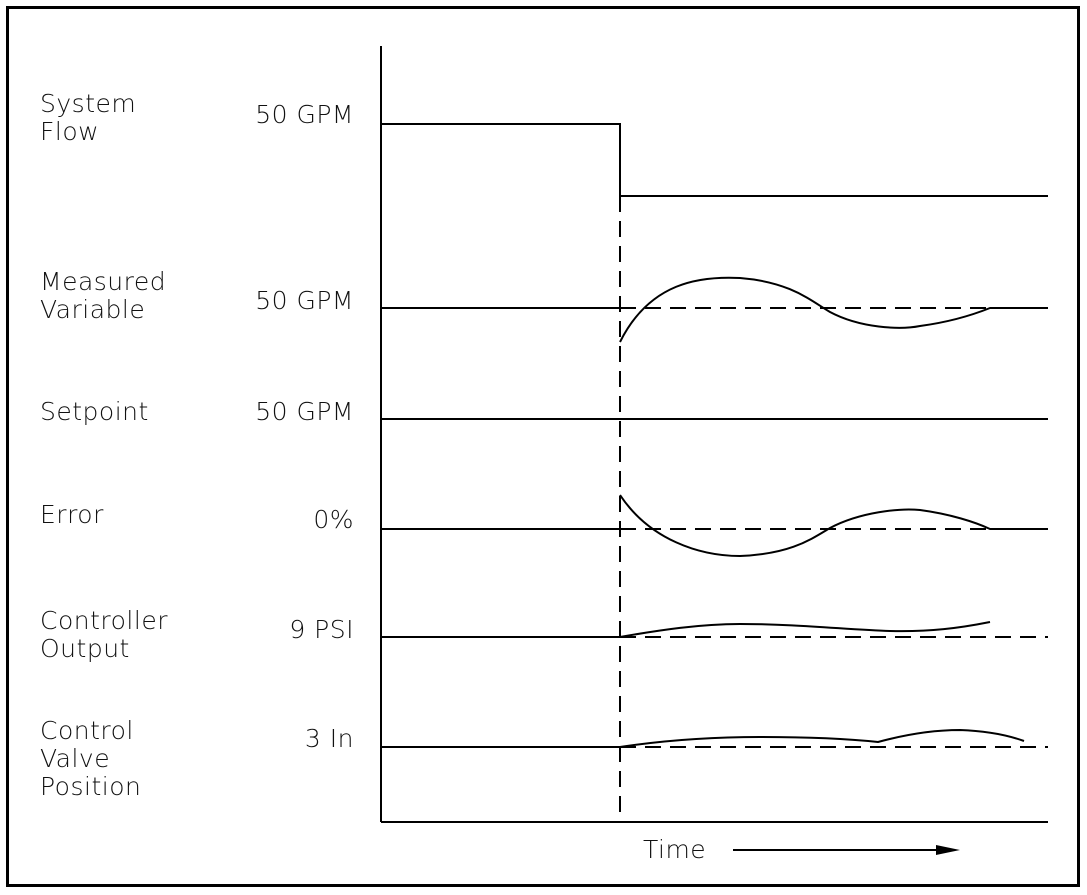 This screenshot has height=895, width=1087. I want to click on error-trace, so click(833, 526).